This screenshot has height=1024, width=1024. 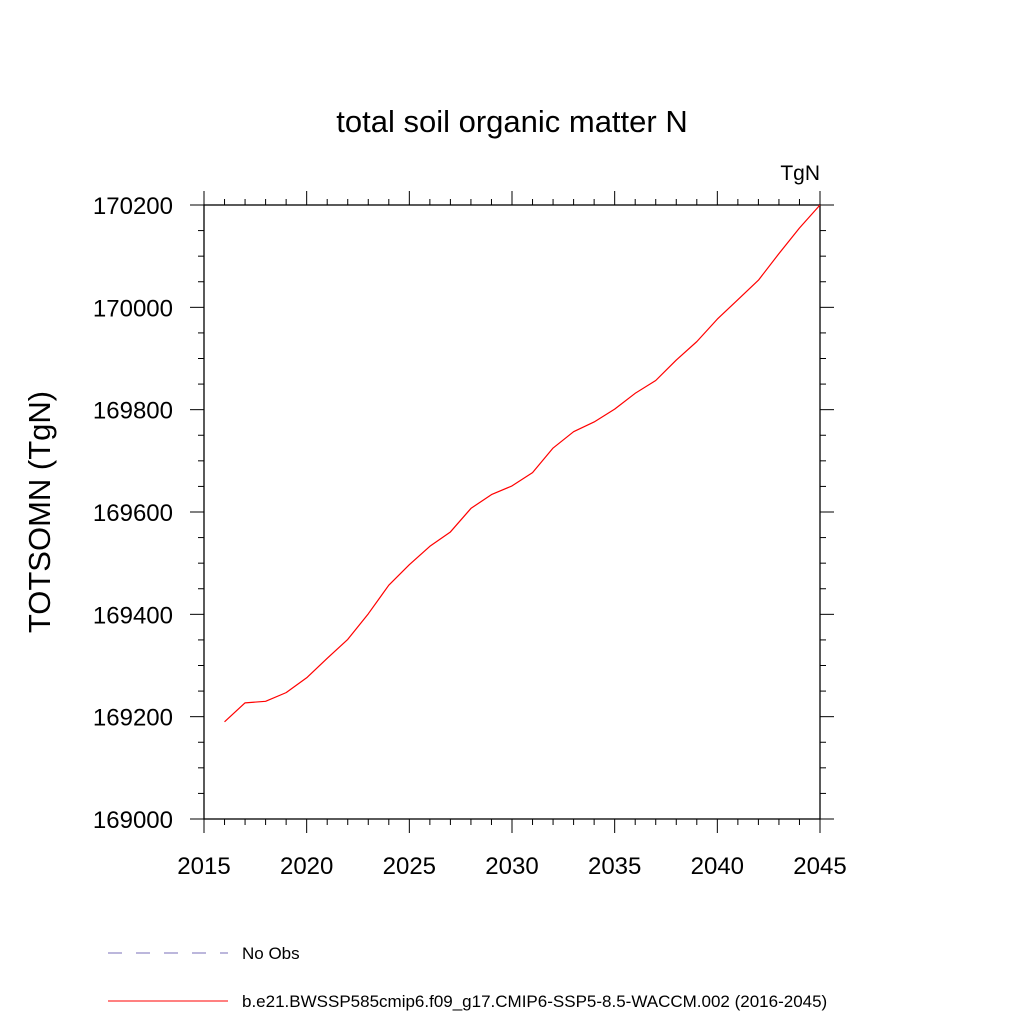 What do you see at coordinates (133, 615) in the screenshot?
I see `y-tick-label: 169400` at bounding box center [133, 615].